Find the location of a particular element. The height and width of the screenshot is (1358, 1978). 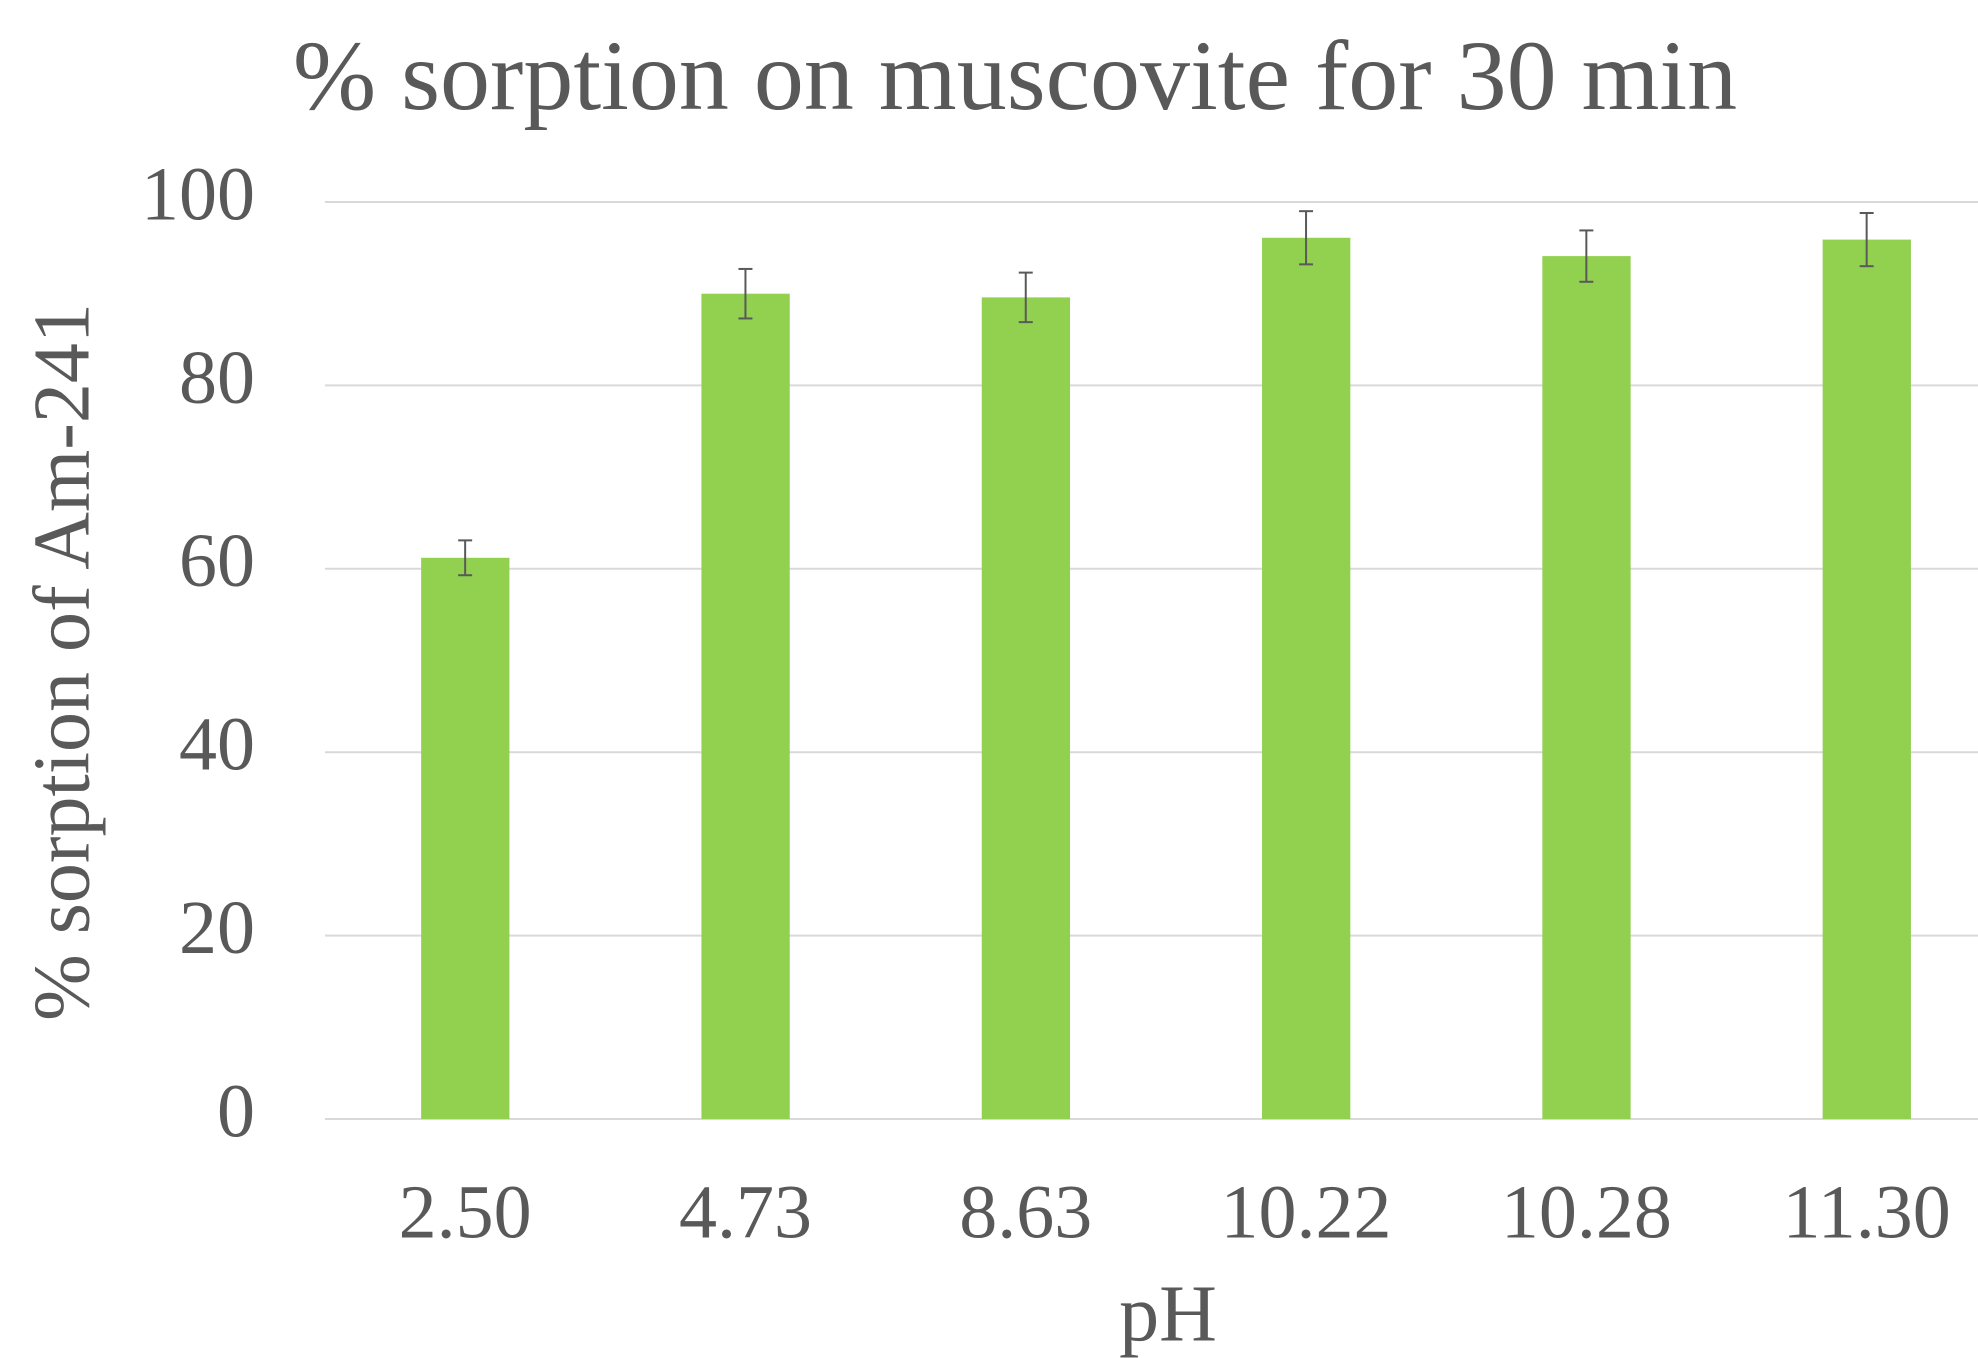

x-tick-label: 11.30 is located at coordinates (1867, 1212).